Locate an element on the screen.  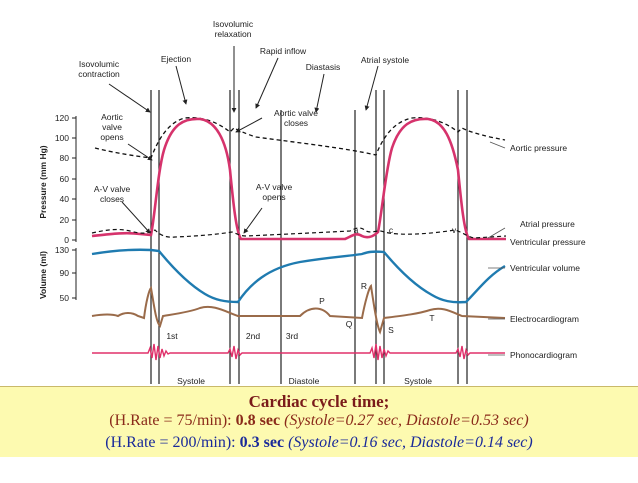
av-valve-closes-l2: closes is located at coordinates (112, 199).